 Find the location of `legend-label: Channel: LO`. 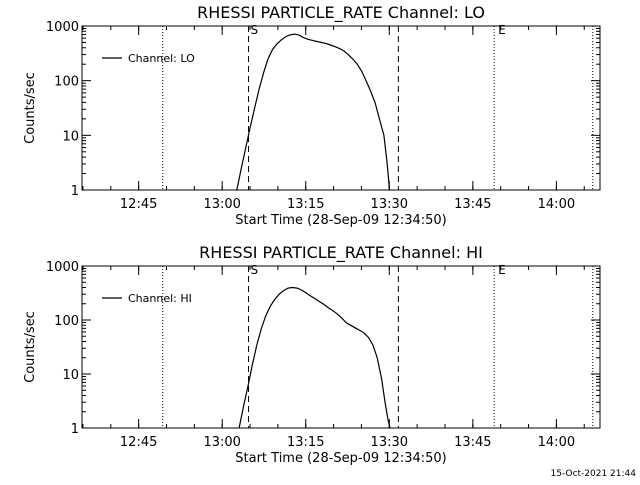

legend-label: Channel: LO is located at coordinates (161, 58).